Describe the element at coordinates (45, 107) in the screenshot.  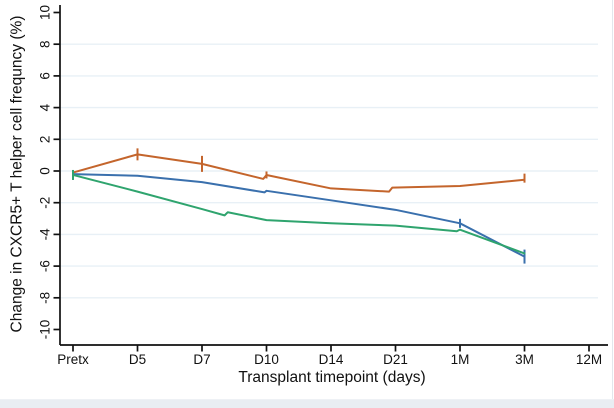
I see `y-tick-label: 4` at that location.